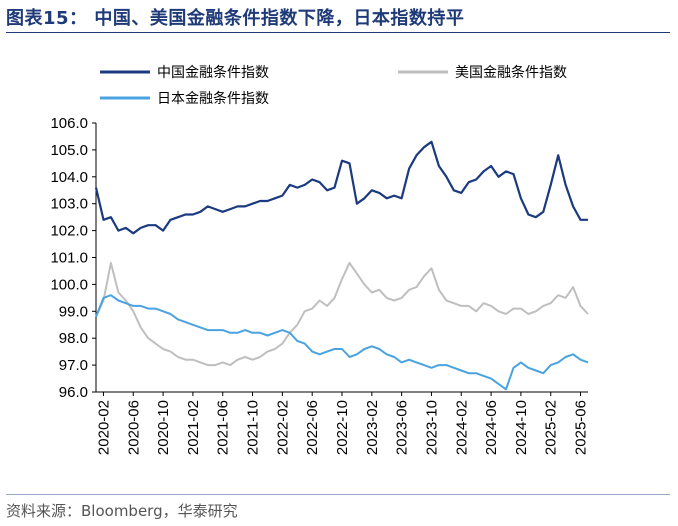  Describe the element at coordinates (103, 427) in the screenshot. I see `x-tick-label: 2020-02` at that location.